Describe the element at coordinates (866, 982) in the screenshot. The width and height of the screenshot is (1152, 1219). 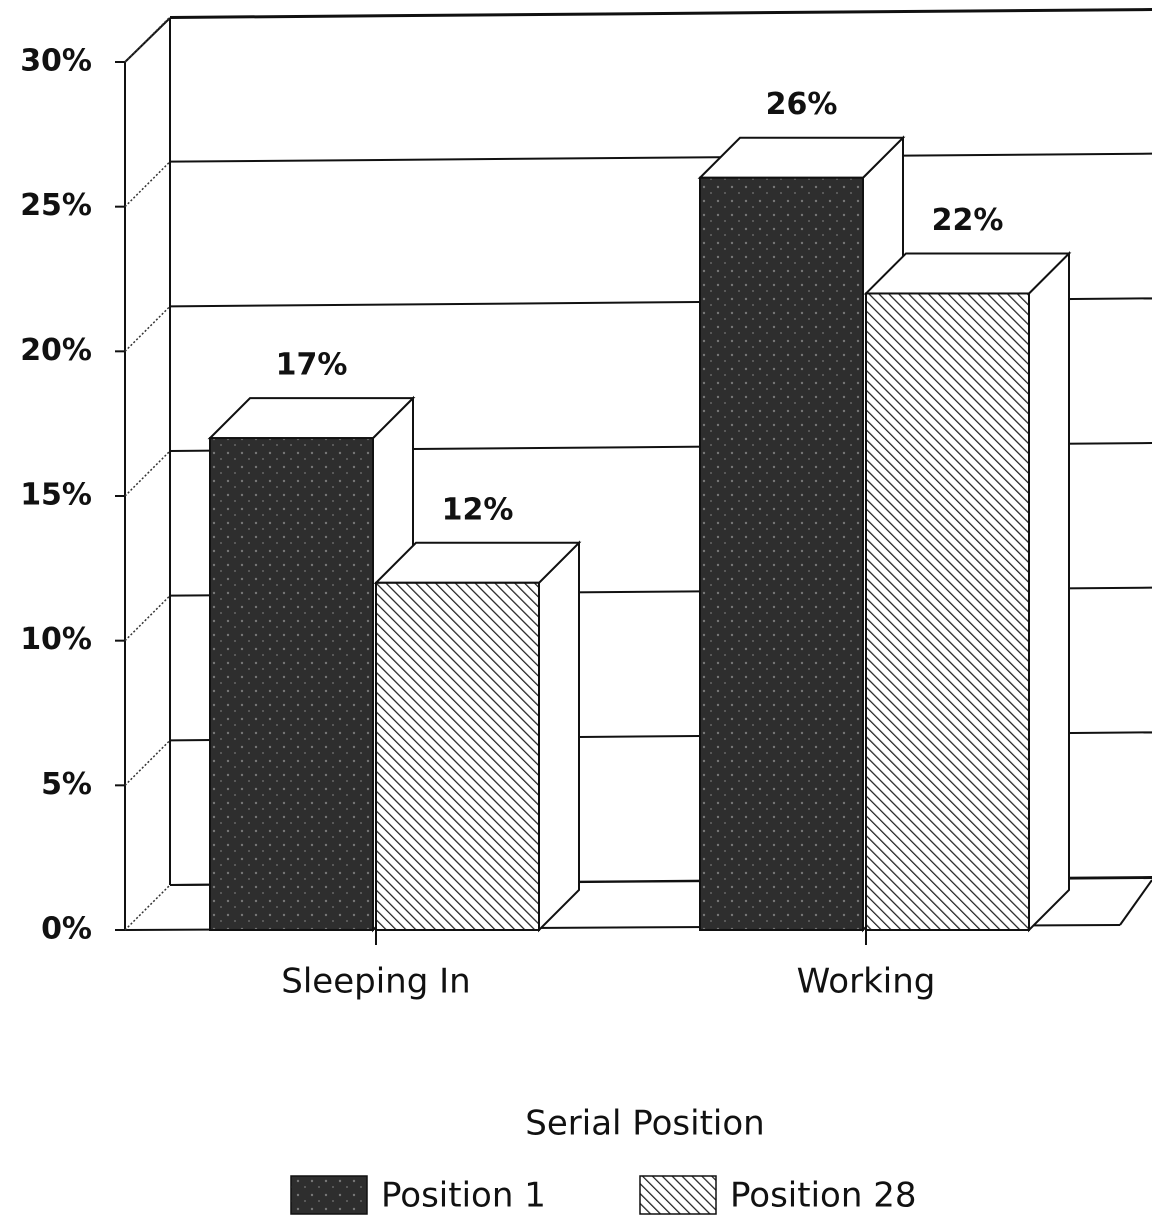
I see `x-tick-label: Working` at that location.